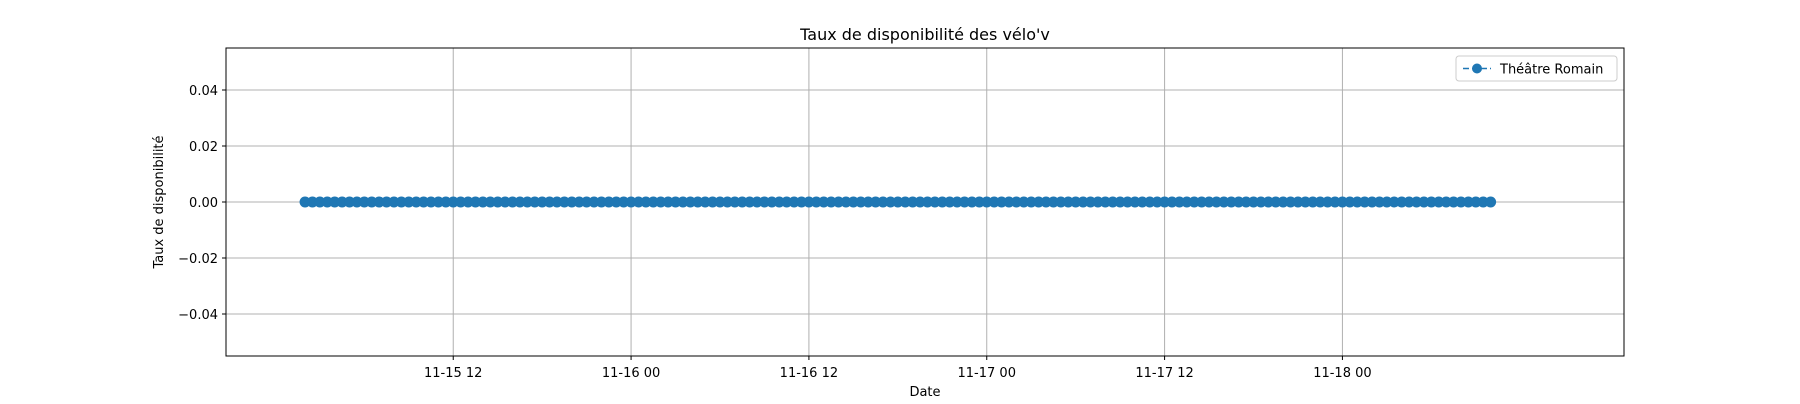 The width and height of the screenshot is (1800, 404). What do you see at coordinates (631, 373) in the screenshot?
I see `x-tick-label: 11-16 00` at bounding box center [631, 373].